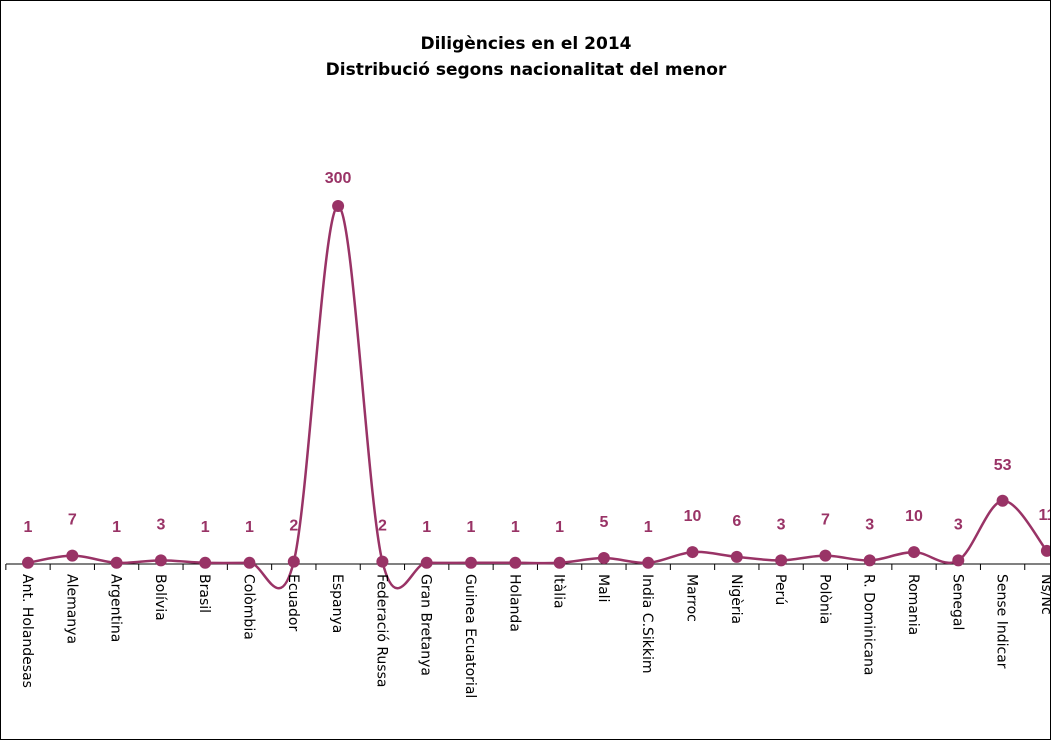 This screenshot has width=1051, height=740. What do you see at coordinates (603, 522) in the screenshot?
I see `data-label: 5` at bounding box center [603, 522].